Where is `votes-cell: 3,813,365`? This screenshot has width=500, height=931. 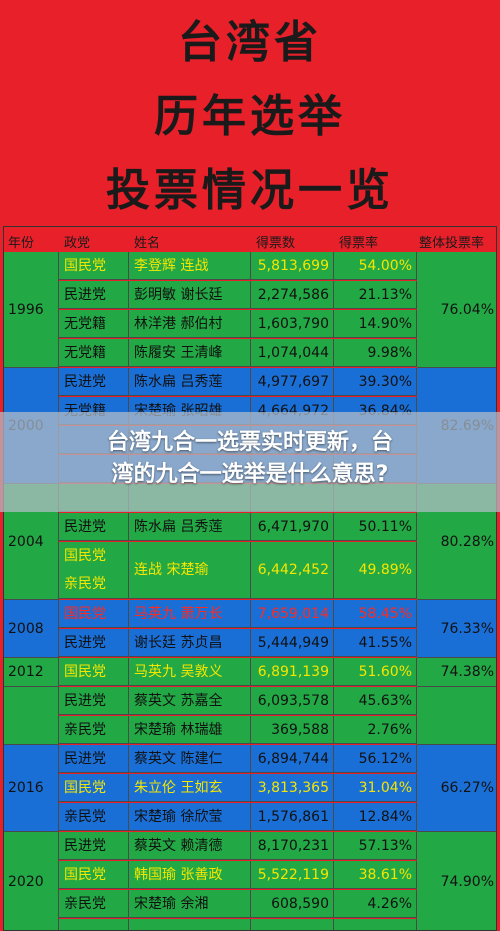 votes-cell: 3,813,365 is located at coordinates (292, 788).